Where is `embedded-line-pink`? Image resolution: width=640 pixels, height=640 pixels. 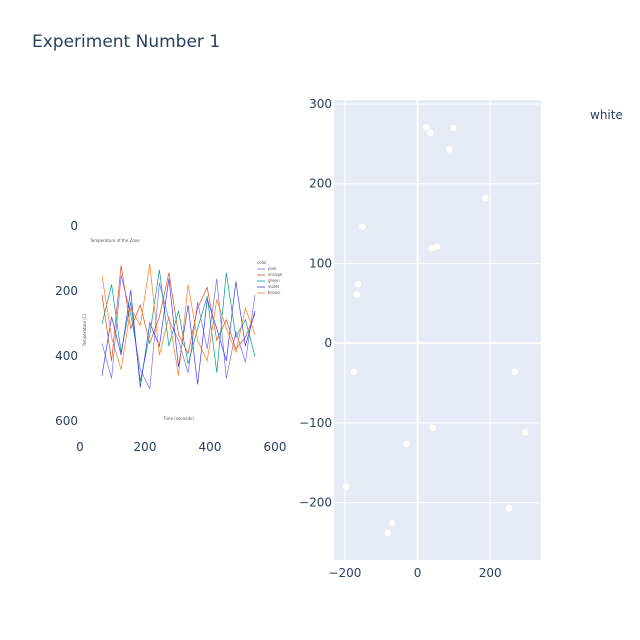 embedded-line-pink is located at coordinates (178, 333).